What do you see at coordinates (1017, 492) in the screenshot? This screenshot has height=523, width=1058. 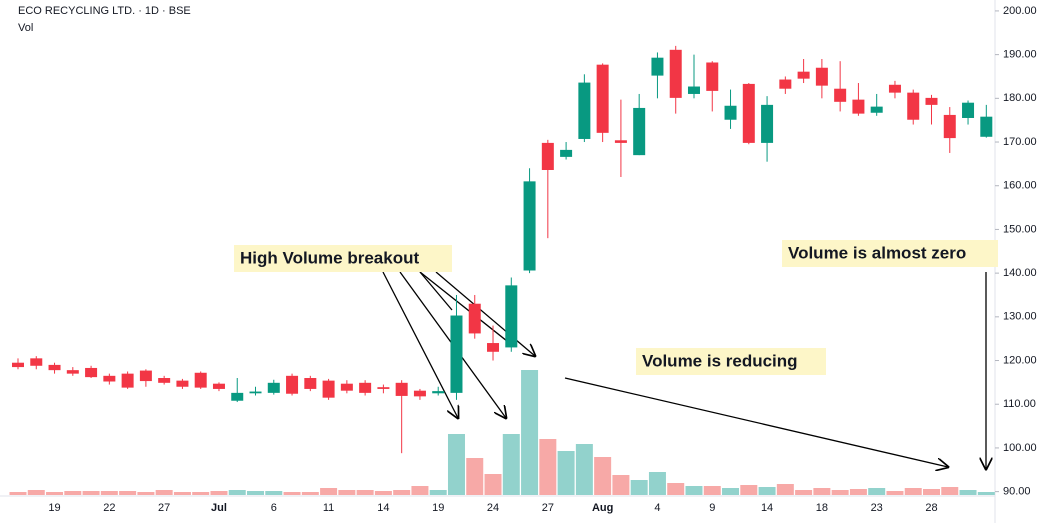 I see `y-tick-label: 90.00` at bounding box center [1017, 492].